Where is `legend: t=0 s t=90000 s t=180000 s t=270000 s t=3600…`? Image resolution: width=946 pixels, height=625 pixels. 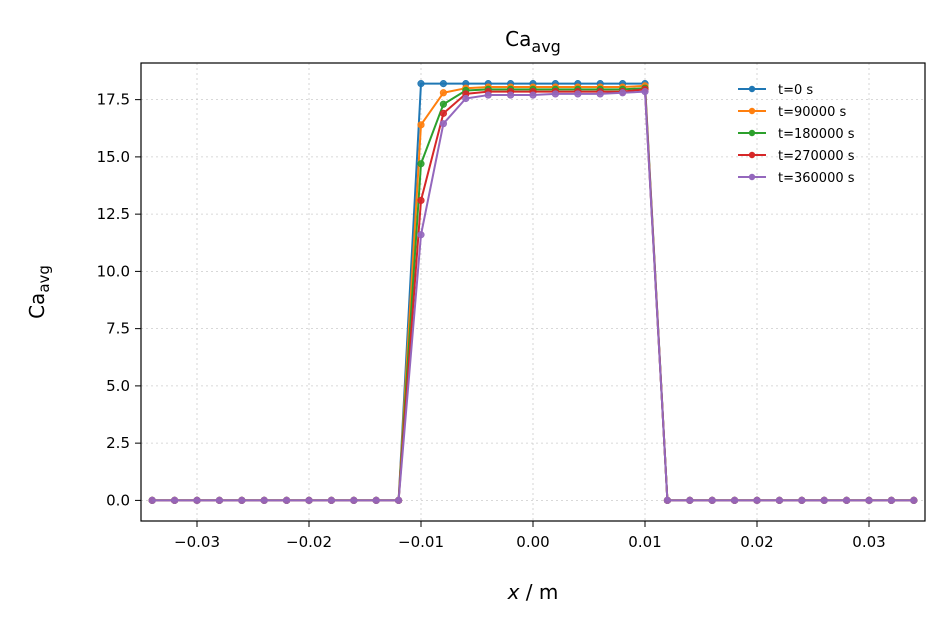 legend: t=0 s t=90000 s t=180000 s t=270000 s t=3600… is located at coordinates (796, 134).